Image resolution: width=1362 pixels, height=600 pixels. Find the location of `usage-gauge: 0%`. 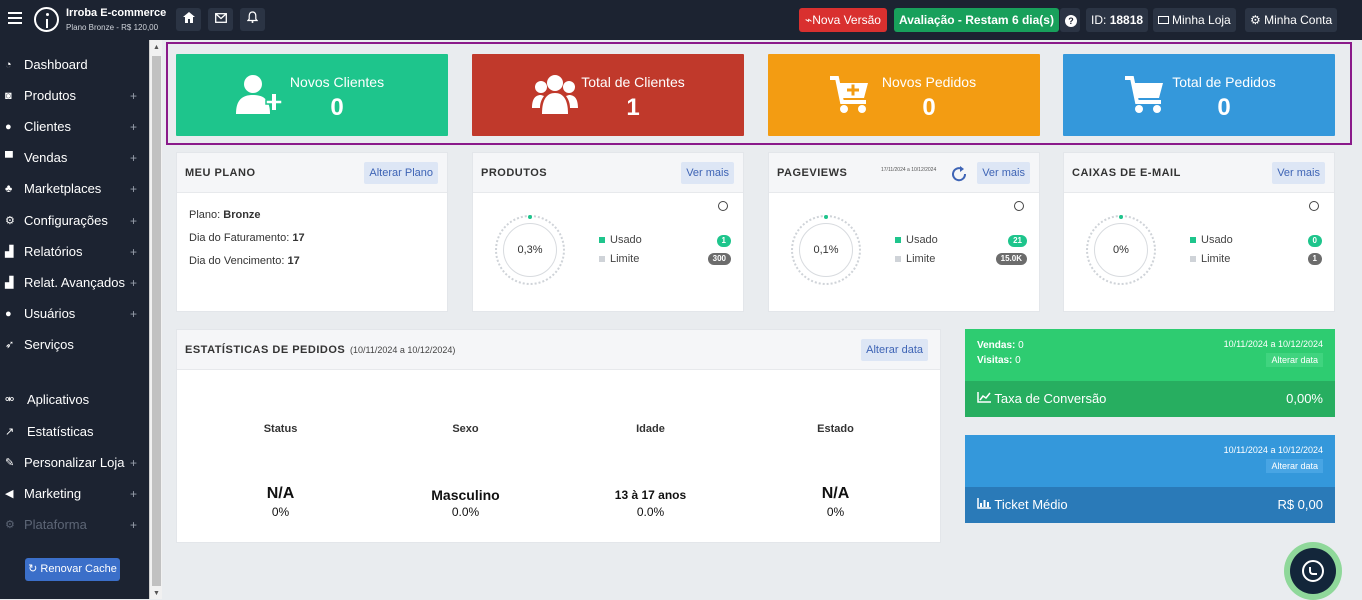

usage-gauge: 0% is located at coordinates (1121, 250).